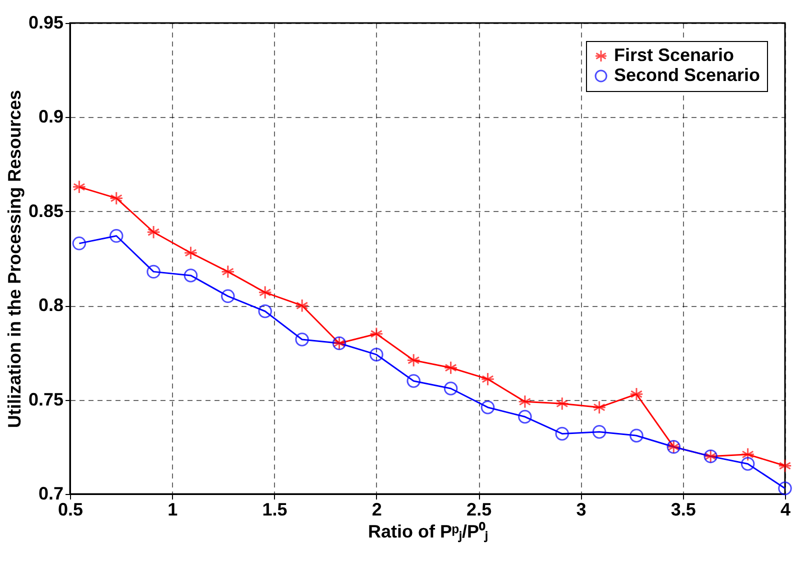 Image resolution: width=805 pixels, height=569 pixels. What do you see at coordinates (377, 510) in the screenshot?
I see `x-tick-label: 2` at bounding box center [377, 510].